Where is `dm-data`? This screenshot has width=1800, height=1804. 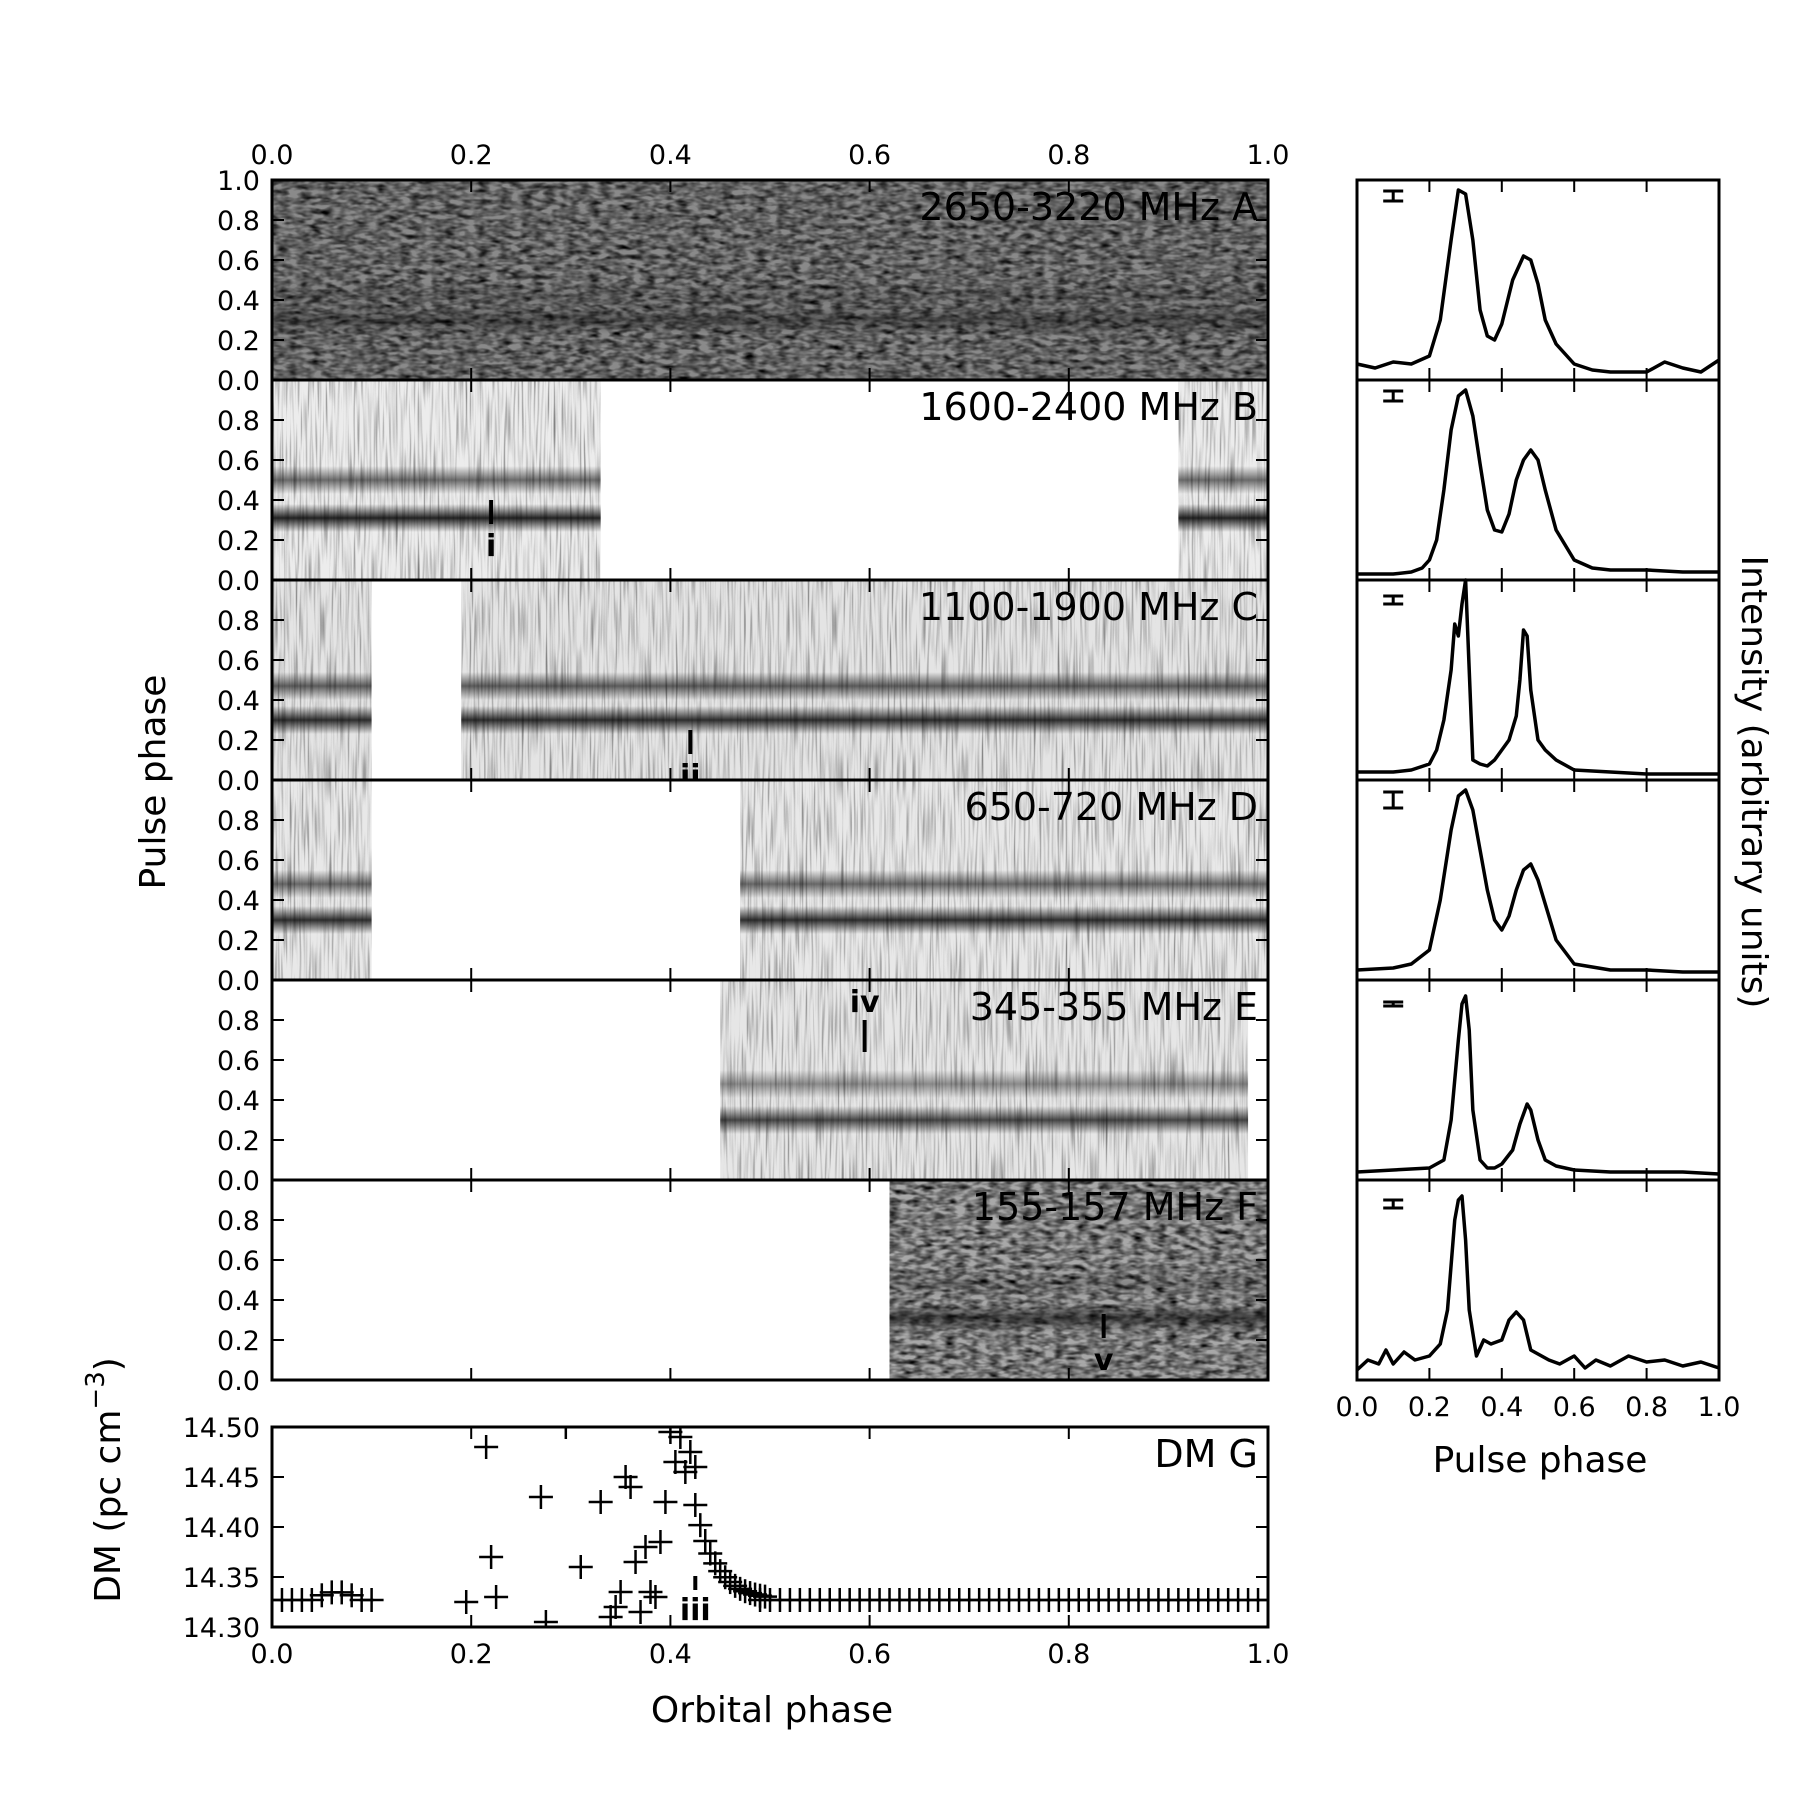
dm-data is located at coordinates (770, 1527).